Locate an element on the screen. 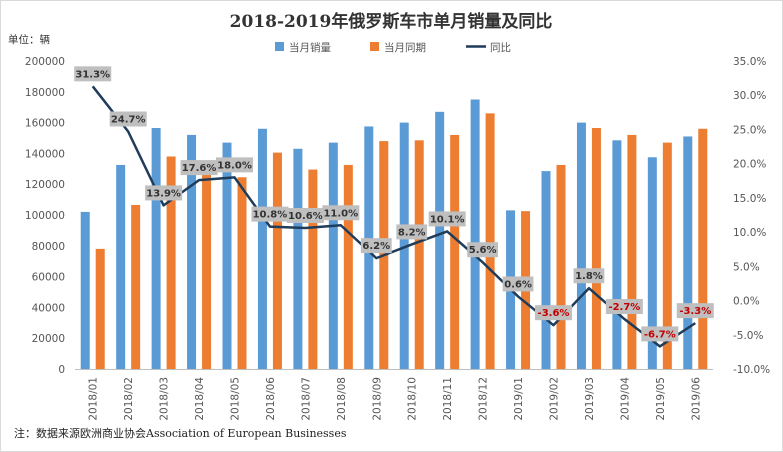 Image resolution: width=783 pixels, height=452 pixels. data-label: 31.3% is located at coordinates (92, 74).